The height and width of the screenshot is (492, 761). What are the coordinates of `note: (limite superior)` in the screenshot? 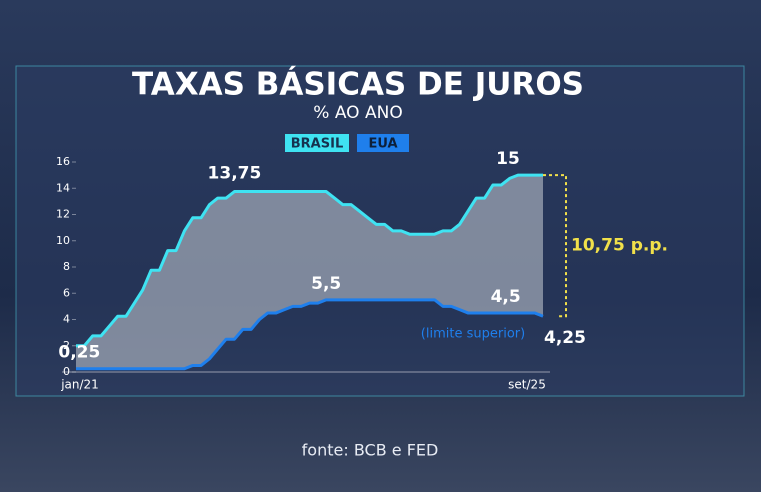 It's located at (473, 334).